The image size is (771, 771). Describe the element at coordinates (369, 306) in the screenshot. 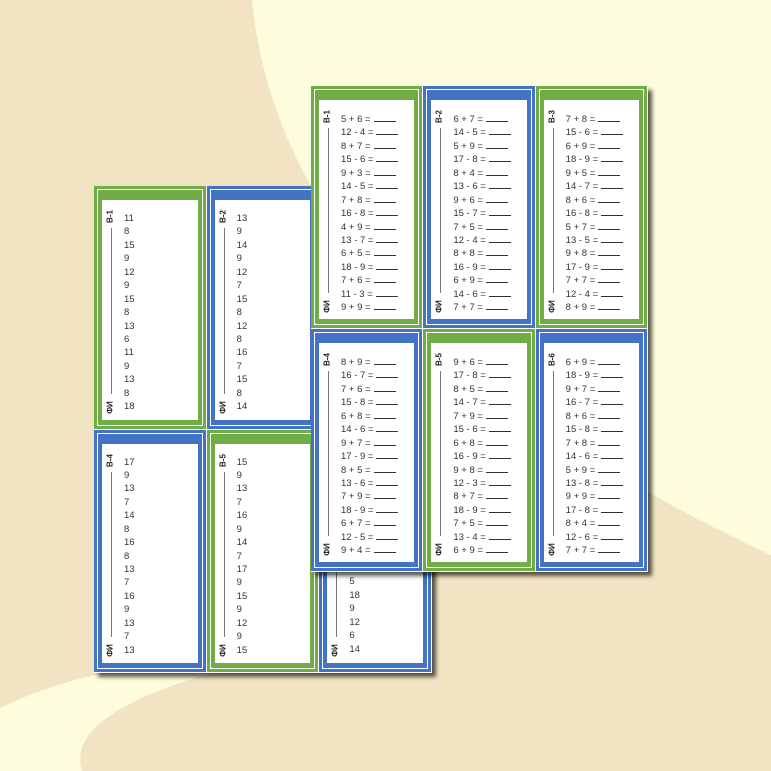

I see `exercise-item: 9 + 9 =` at that location.